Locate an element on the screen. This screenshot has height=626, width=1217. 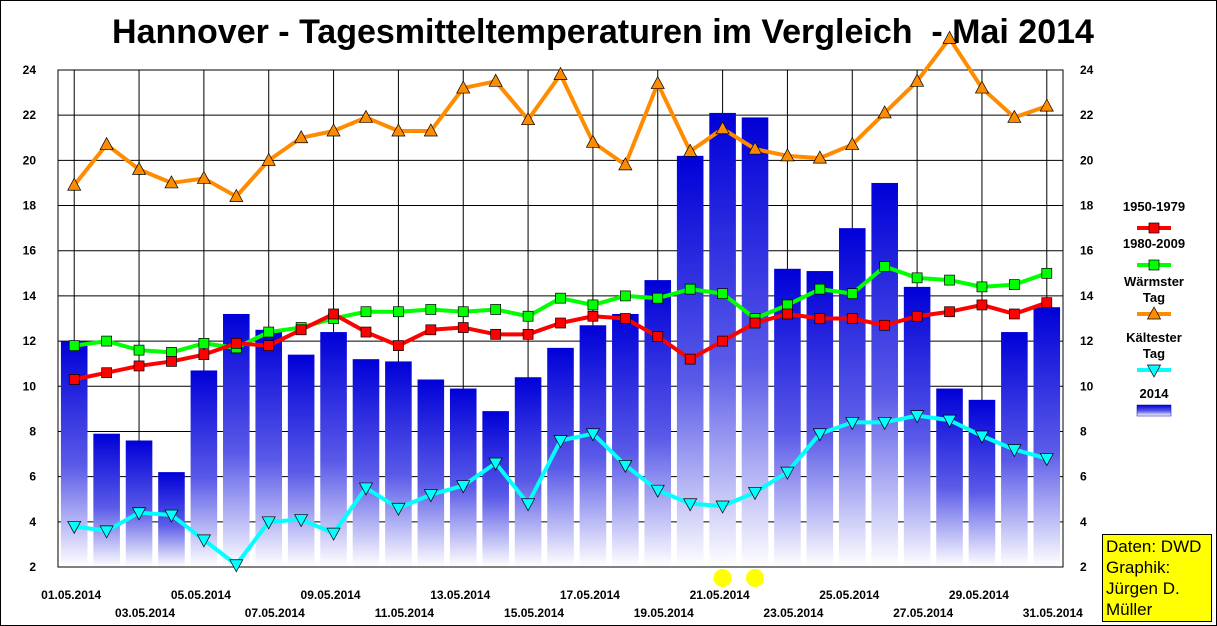
x-tick-label: 21.05.2014 is located at coordinates (720, 595).